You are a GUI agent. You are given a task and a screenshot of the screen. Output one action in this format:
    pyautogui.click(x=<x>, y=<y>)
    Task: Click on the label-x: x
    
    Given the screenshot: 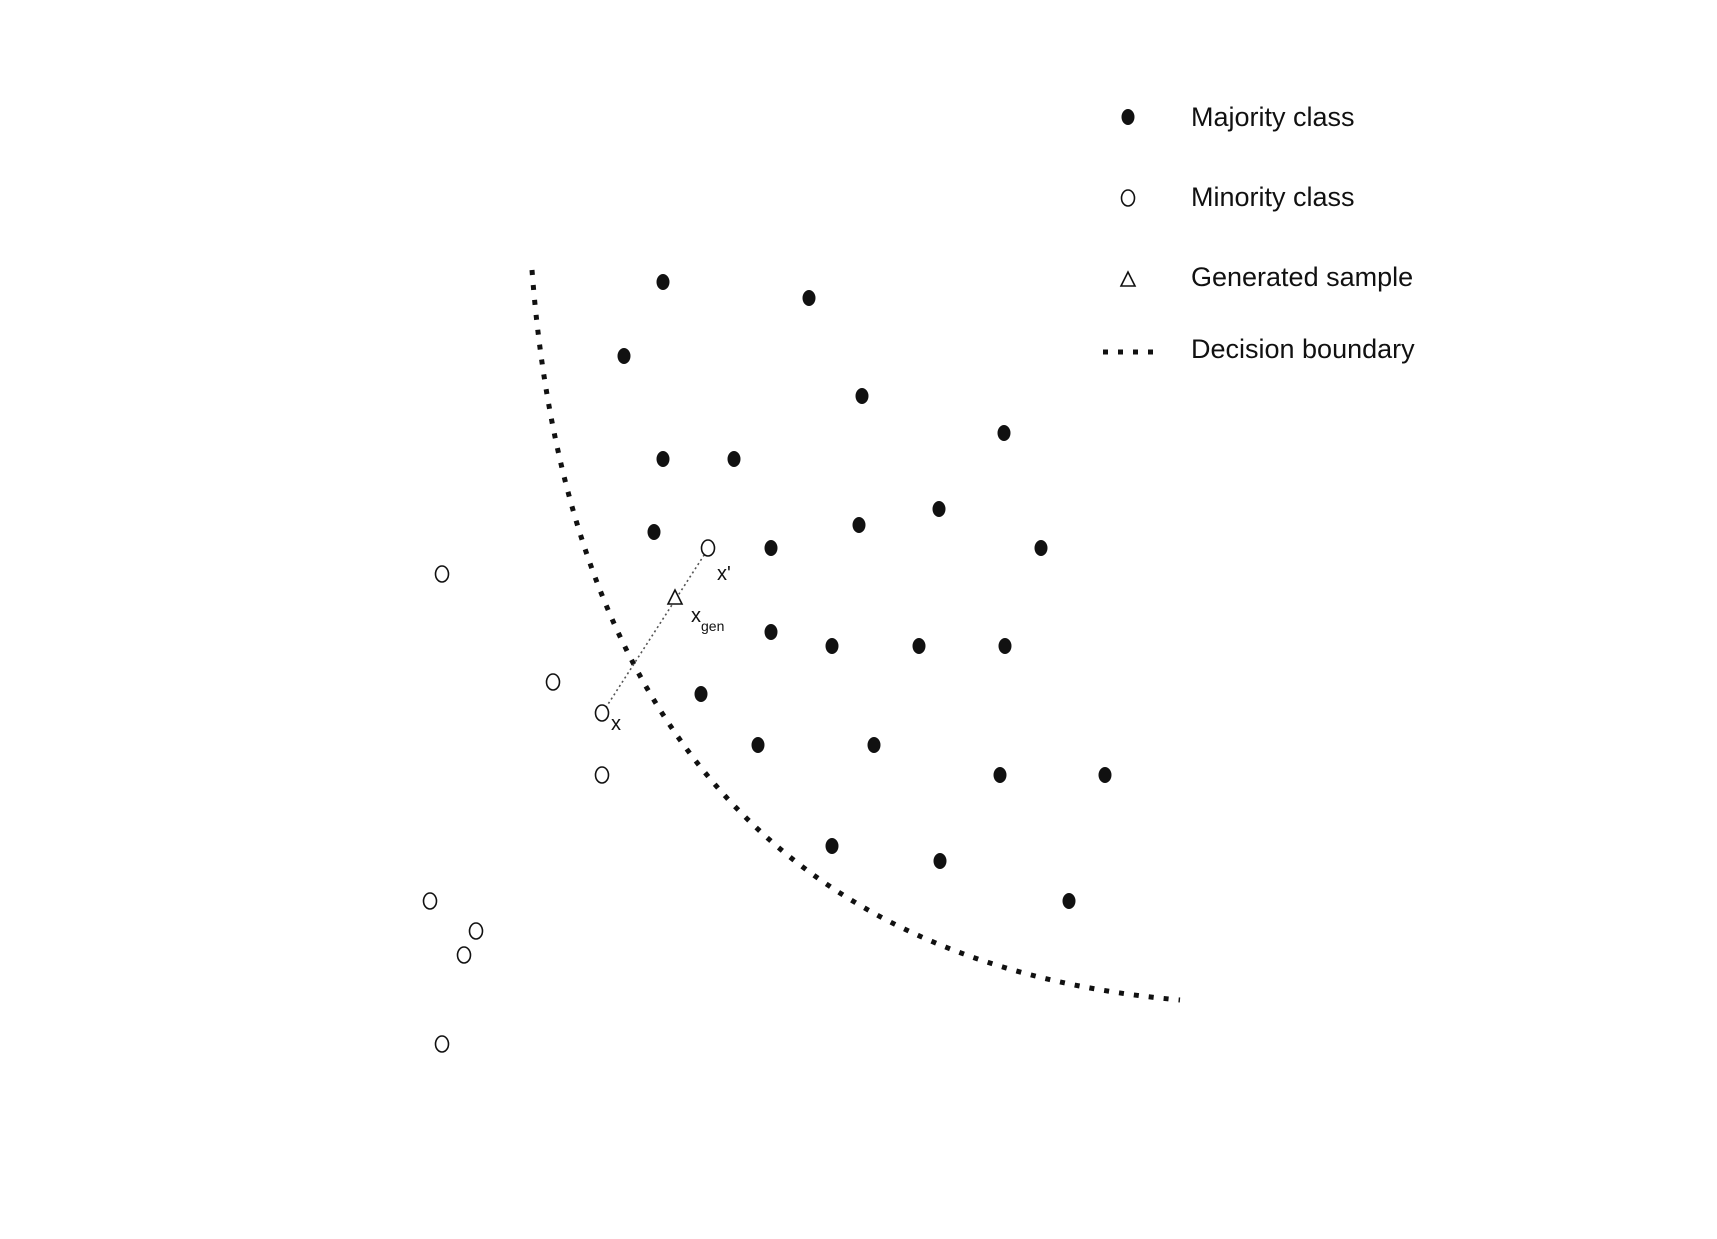 What is the action you would take?
    pyautogui.click(x=616, y=724)
    